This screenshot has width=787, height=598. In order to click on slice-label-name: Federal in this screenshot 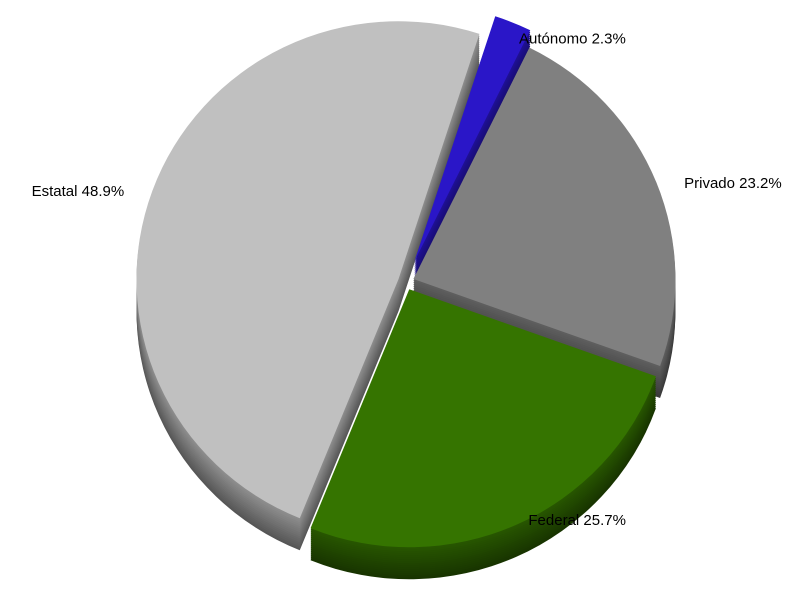, I will do `click(553, 520)`.